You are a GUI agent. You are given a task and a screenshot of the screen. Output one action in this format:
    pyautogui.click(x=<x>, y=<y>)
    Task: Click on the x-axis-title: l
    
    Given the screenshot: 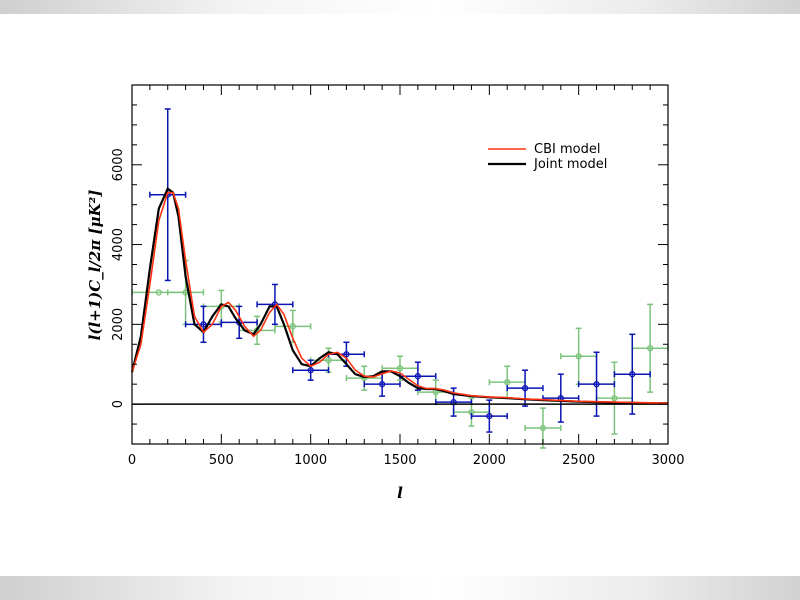 What is the action you would take?
    pyautogui.click(x=400, y=493)
    